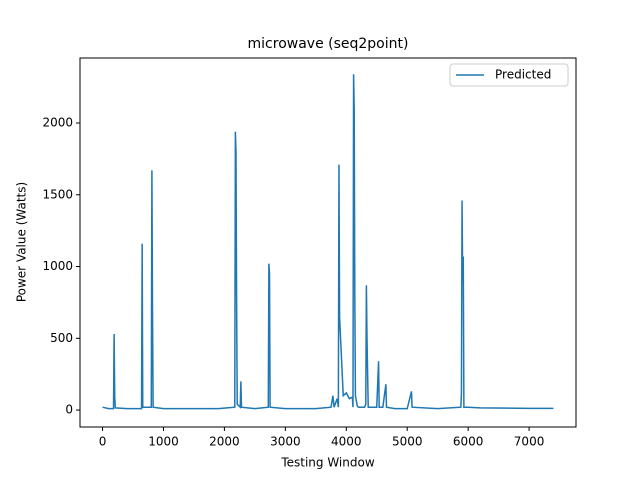 The image size is (640, 480). Describe the element at coordinates (523, 75) in the screenshot. I see `legend-label: Predicted` at that location.